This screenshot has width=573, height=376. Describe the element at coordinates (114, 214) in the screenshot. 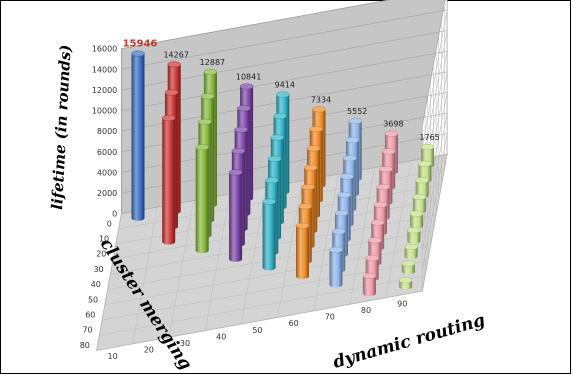

I see `z-tick-label: 0` at that location.